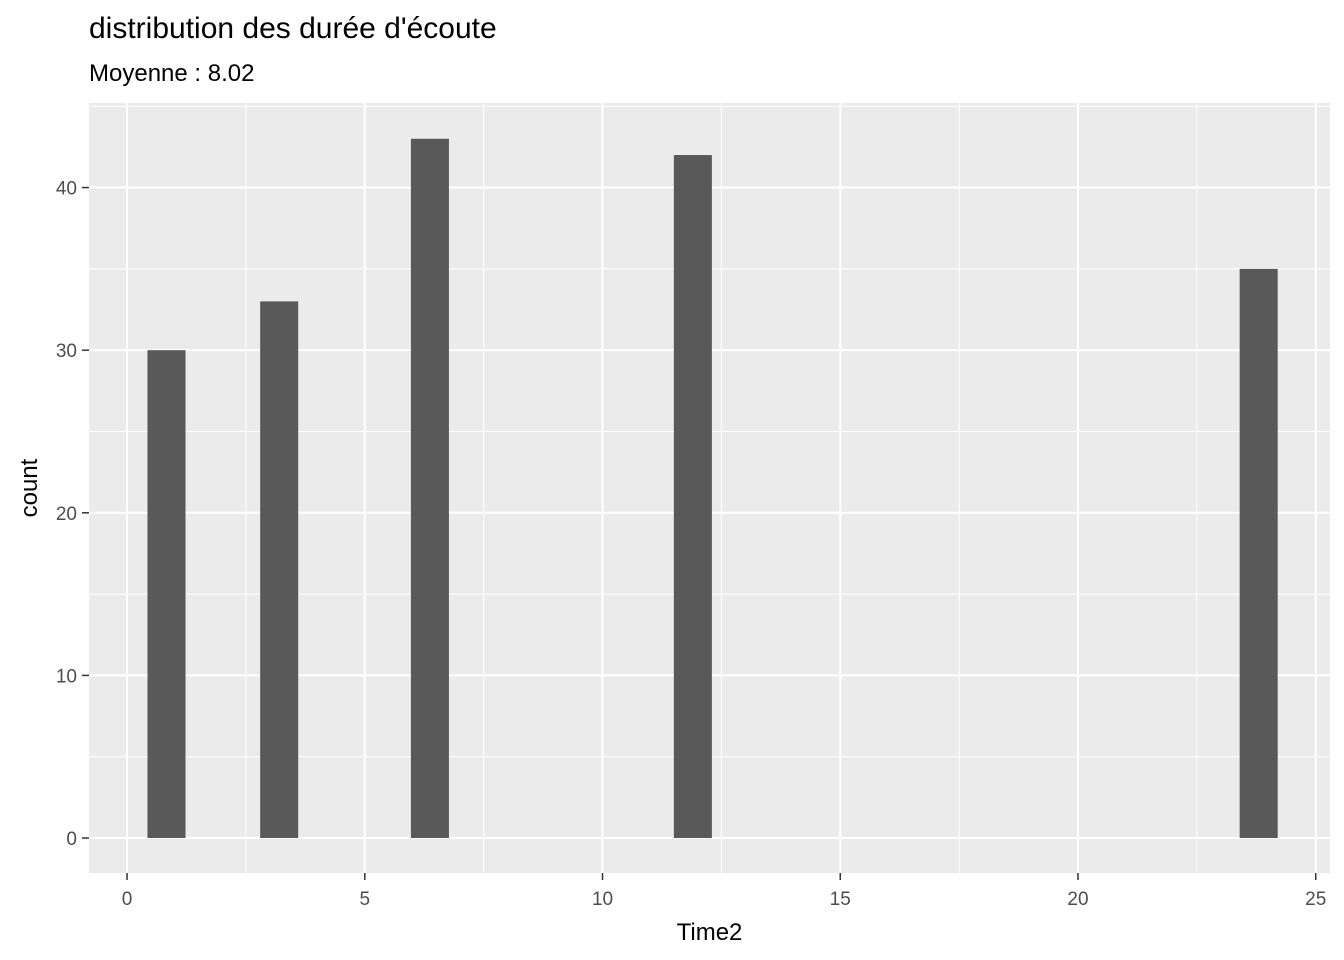 Image resolution: width=1344 pixels, height=960 pixels. What do you see at coordinates (724, 891) in the screenshot?
I see `x-axis: 0 5 10 15 20 25` at bounding box center [724, 891].